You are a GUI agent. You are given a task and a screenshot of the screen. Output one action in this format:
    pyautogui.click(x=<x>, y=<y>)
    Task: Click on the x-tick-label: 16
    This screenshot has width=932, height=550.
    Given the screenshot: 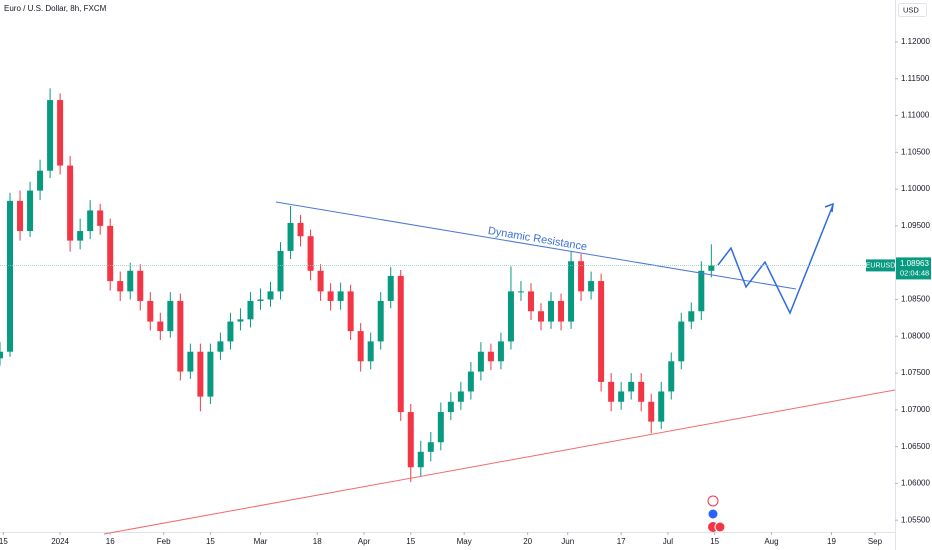 What is the action you would take?
    pyautogui.click(x=110, y=541)
    